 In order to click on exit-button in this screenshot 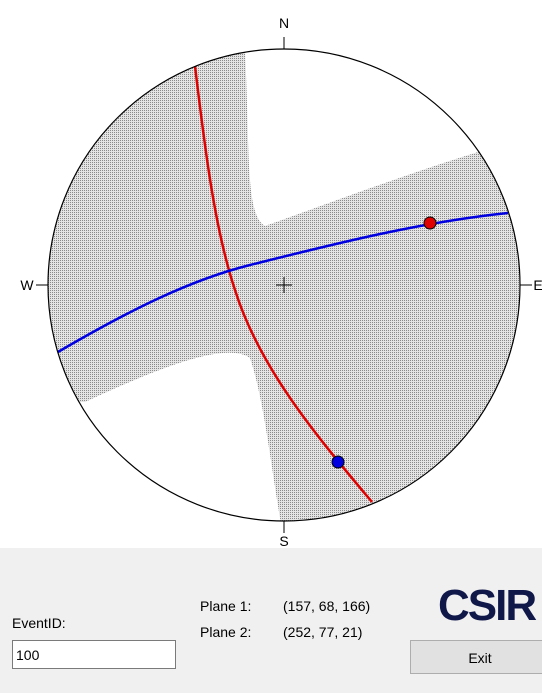, I will do `click(476, 657)`.